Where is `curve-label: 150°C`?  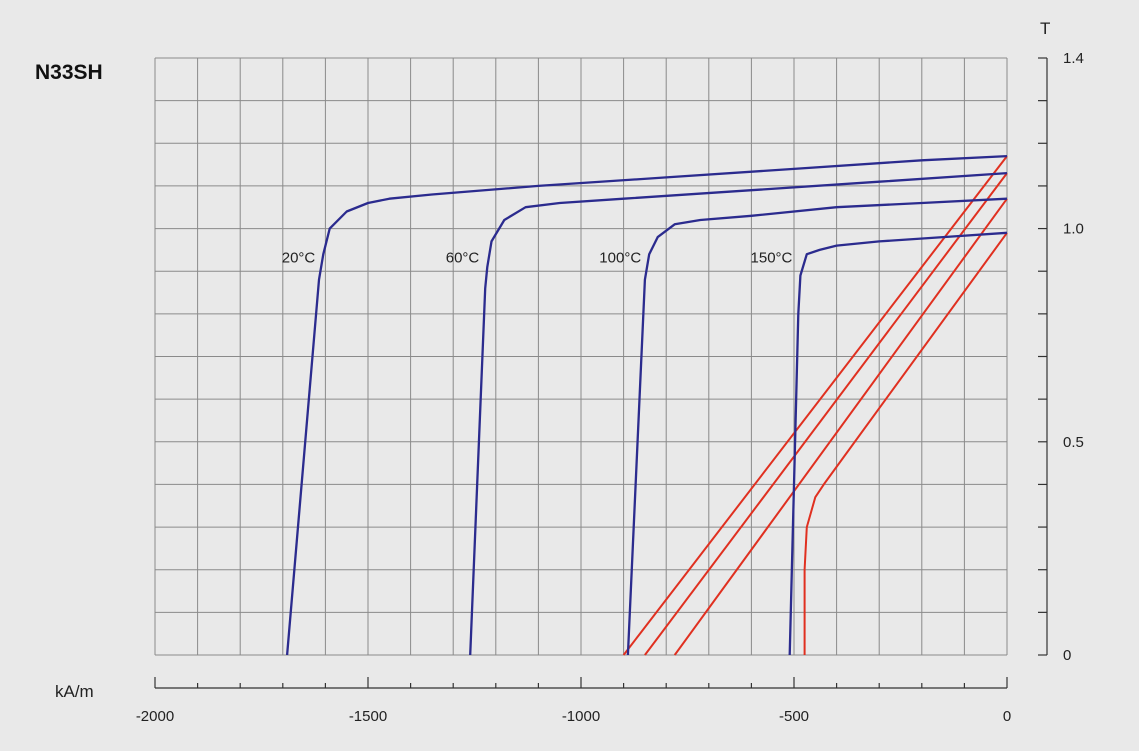 curve-label: 150°C is located at coordinates (772, 257).